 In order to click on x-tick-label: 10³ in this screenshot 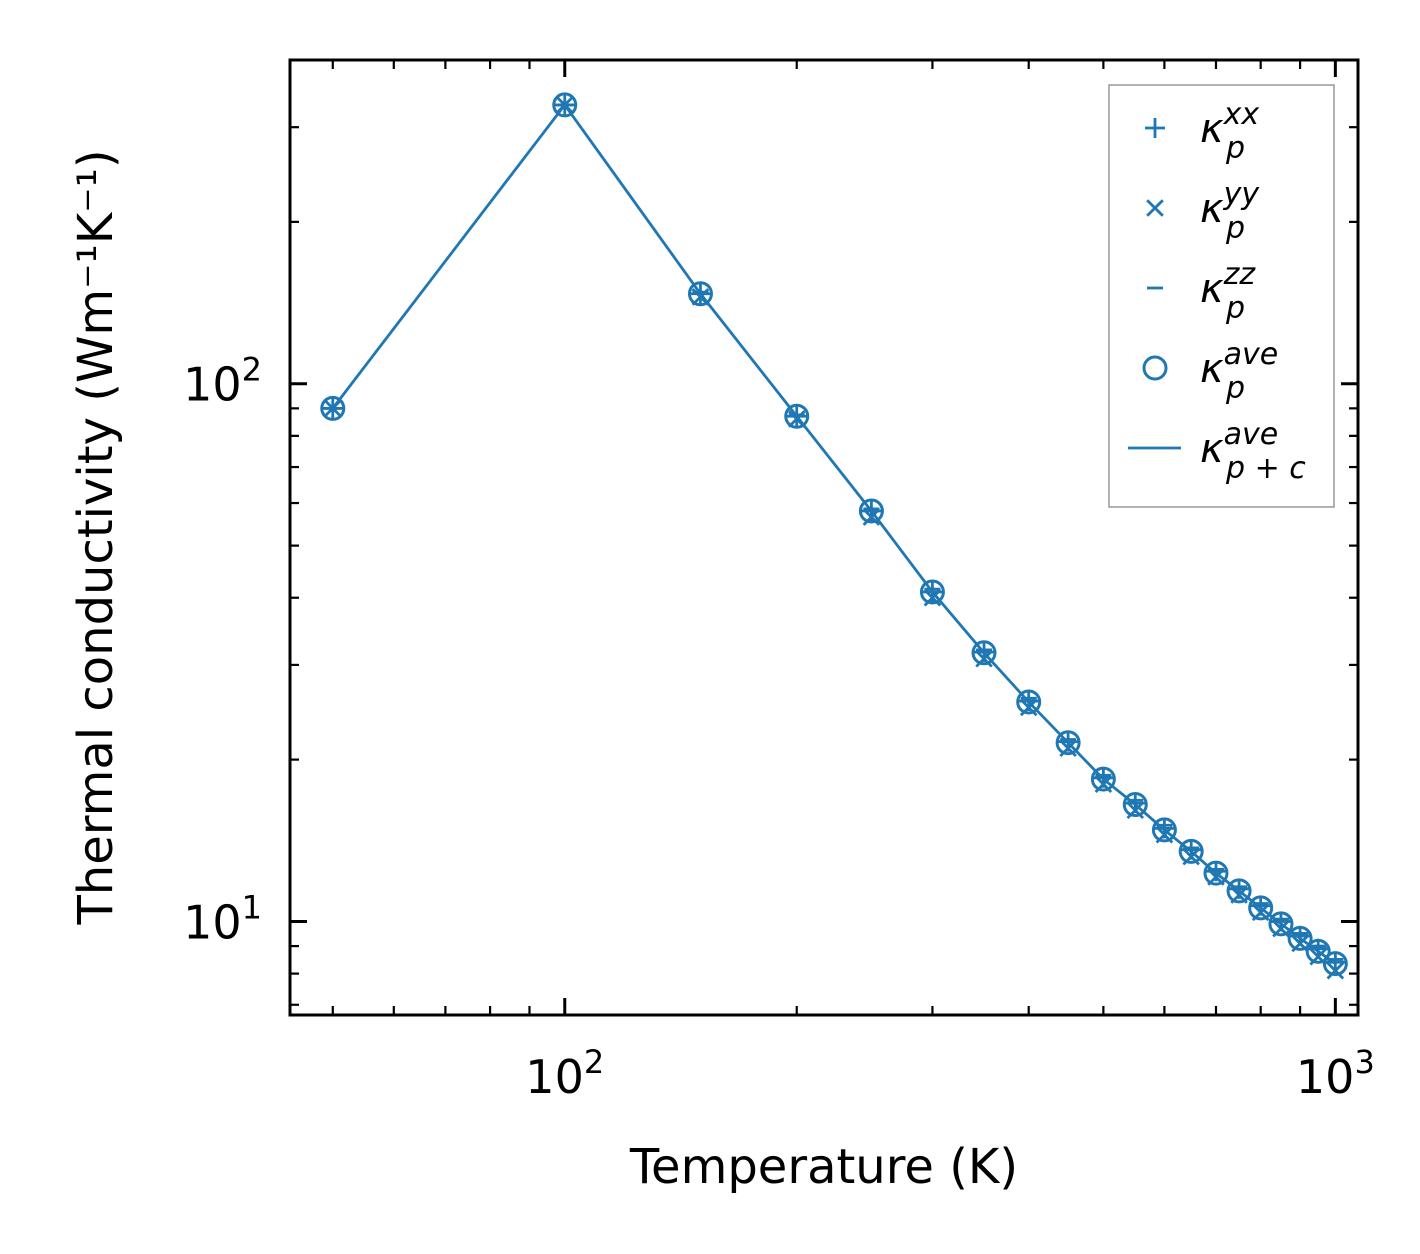, I will do `click(1335, 1073)`.